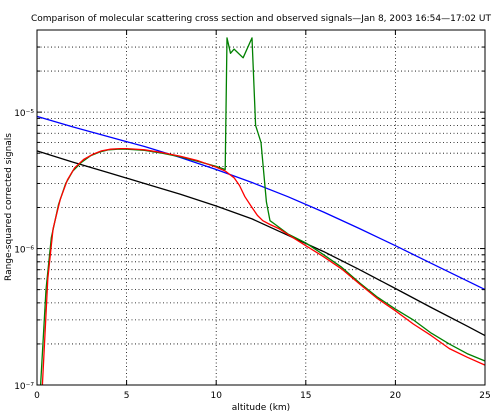 The height and width of the screenshot is (417, 497). Describe the element at coordinates (24, 114) in the screenshot. I see `y-tick-label: 10⁻⁵` at that location.